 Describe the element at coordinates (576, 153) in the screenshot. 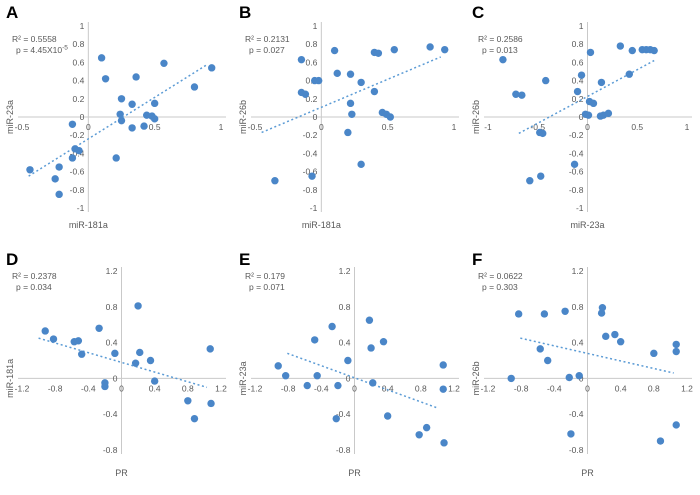

I see `y-tick-label: -0.4` at that location.